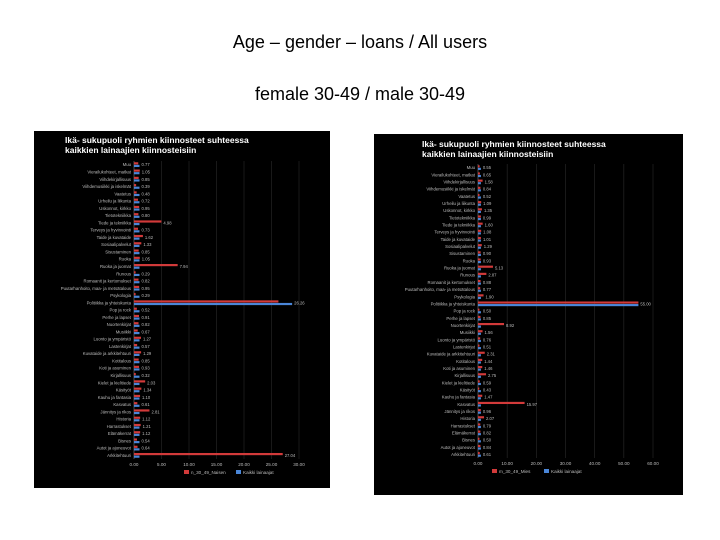  Describe the element at coordinates (466, 404) in the screenshot. I see `y-category-label: Kasvatus` at that location.